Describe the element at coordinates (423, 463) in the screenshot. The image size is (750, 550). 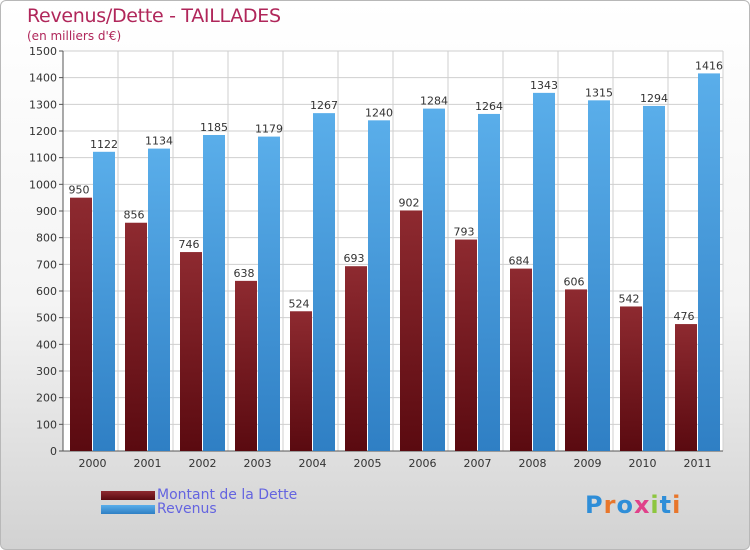
I see `x-tick-label: 2006` at that location.